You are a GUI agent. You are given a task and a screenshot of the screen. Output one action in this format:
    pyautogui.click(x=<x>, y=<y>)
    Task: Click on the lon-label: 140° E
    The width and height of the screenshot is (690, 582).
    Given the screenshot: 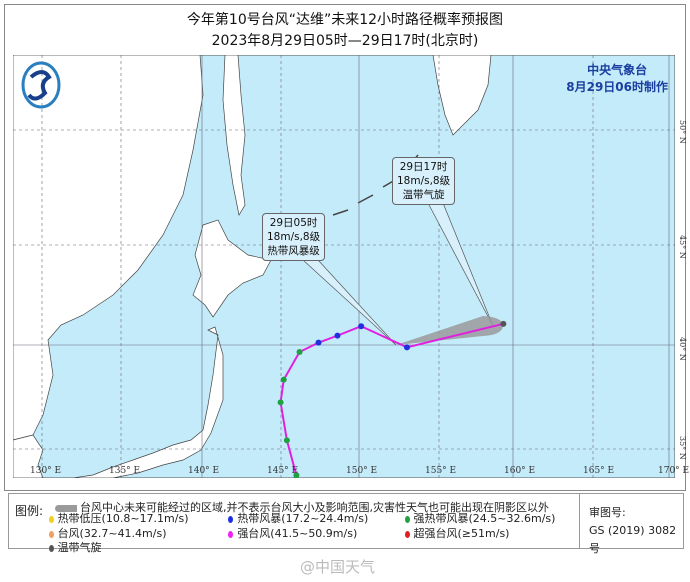 What is the action you would take?
    pyautogui.click(x=204, y=471)
    